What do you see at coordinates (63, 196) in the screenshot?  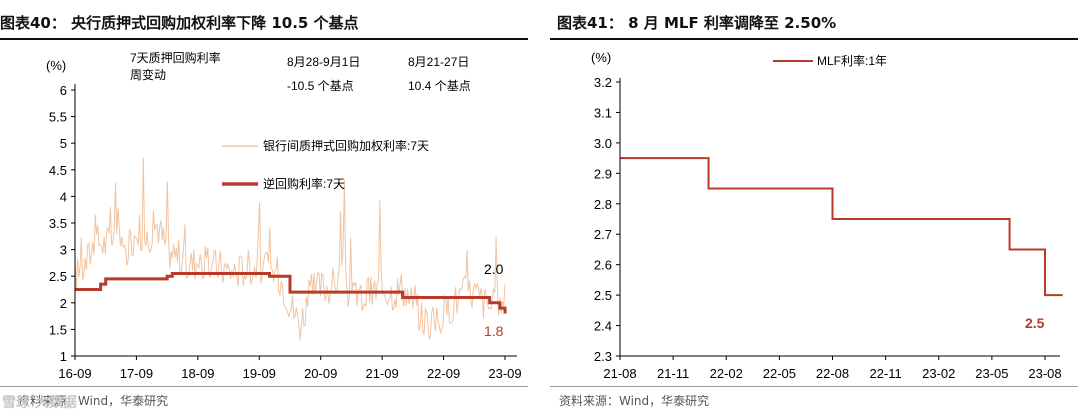 I see `y-tick-label: 4` at bounding box center [63, 196].